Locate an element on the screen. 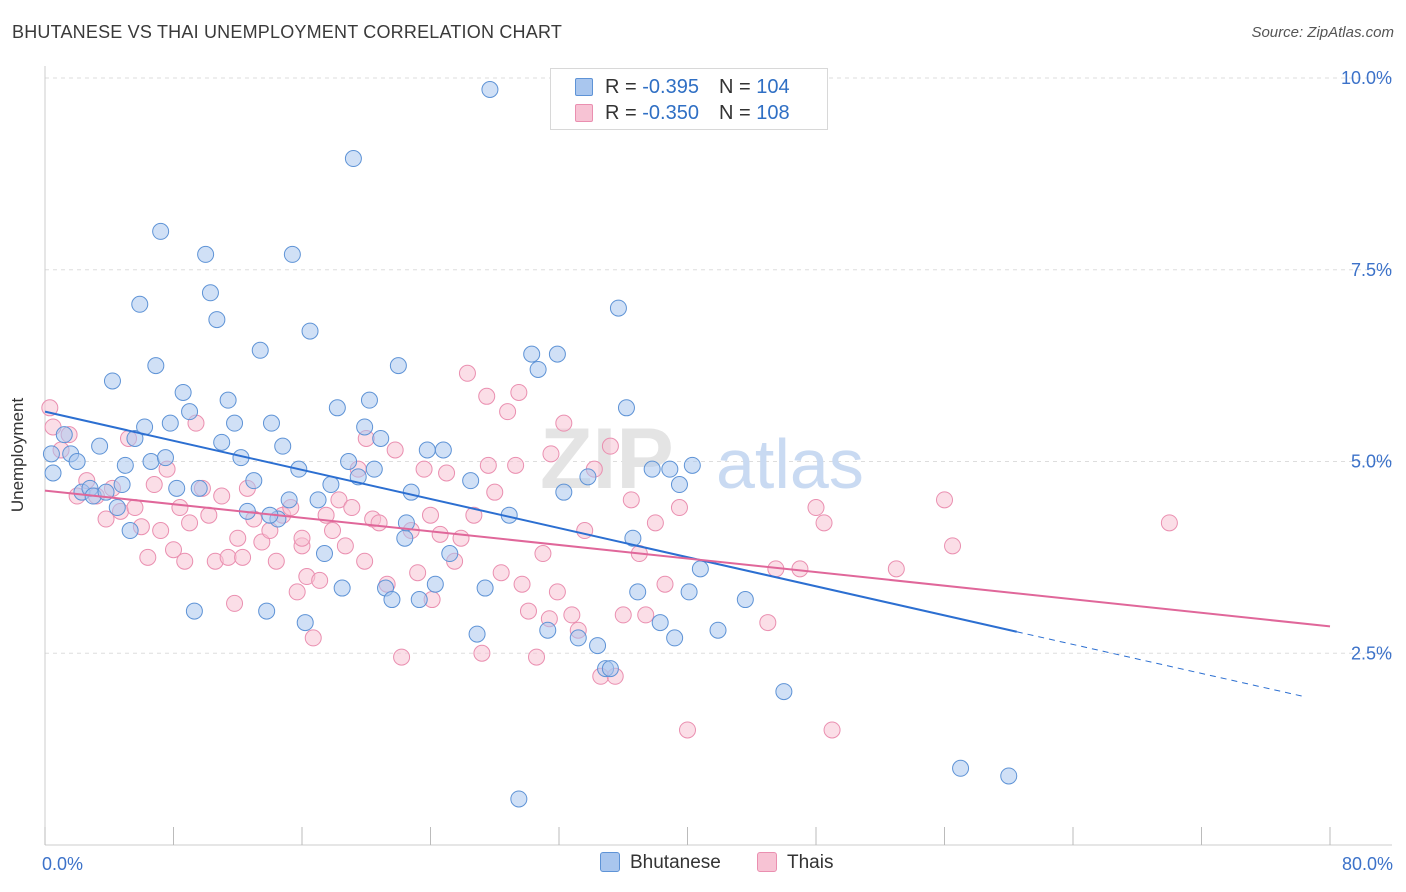 This screenshot has width=1406, height=892. legend-r-value: -0.350 is located at coordinates (670, 113).